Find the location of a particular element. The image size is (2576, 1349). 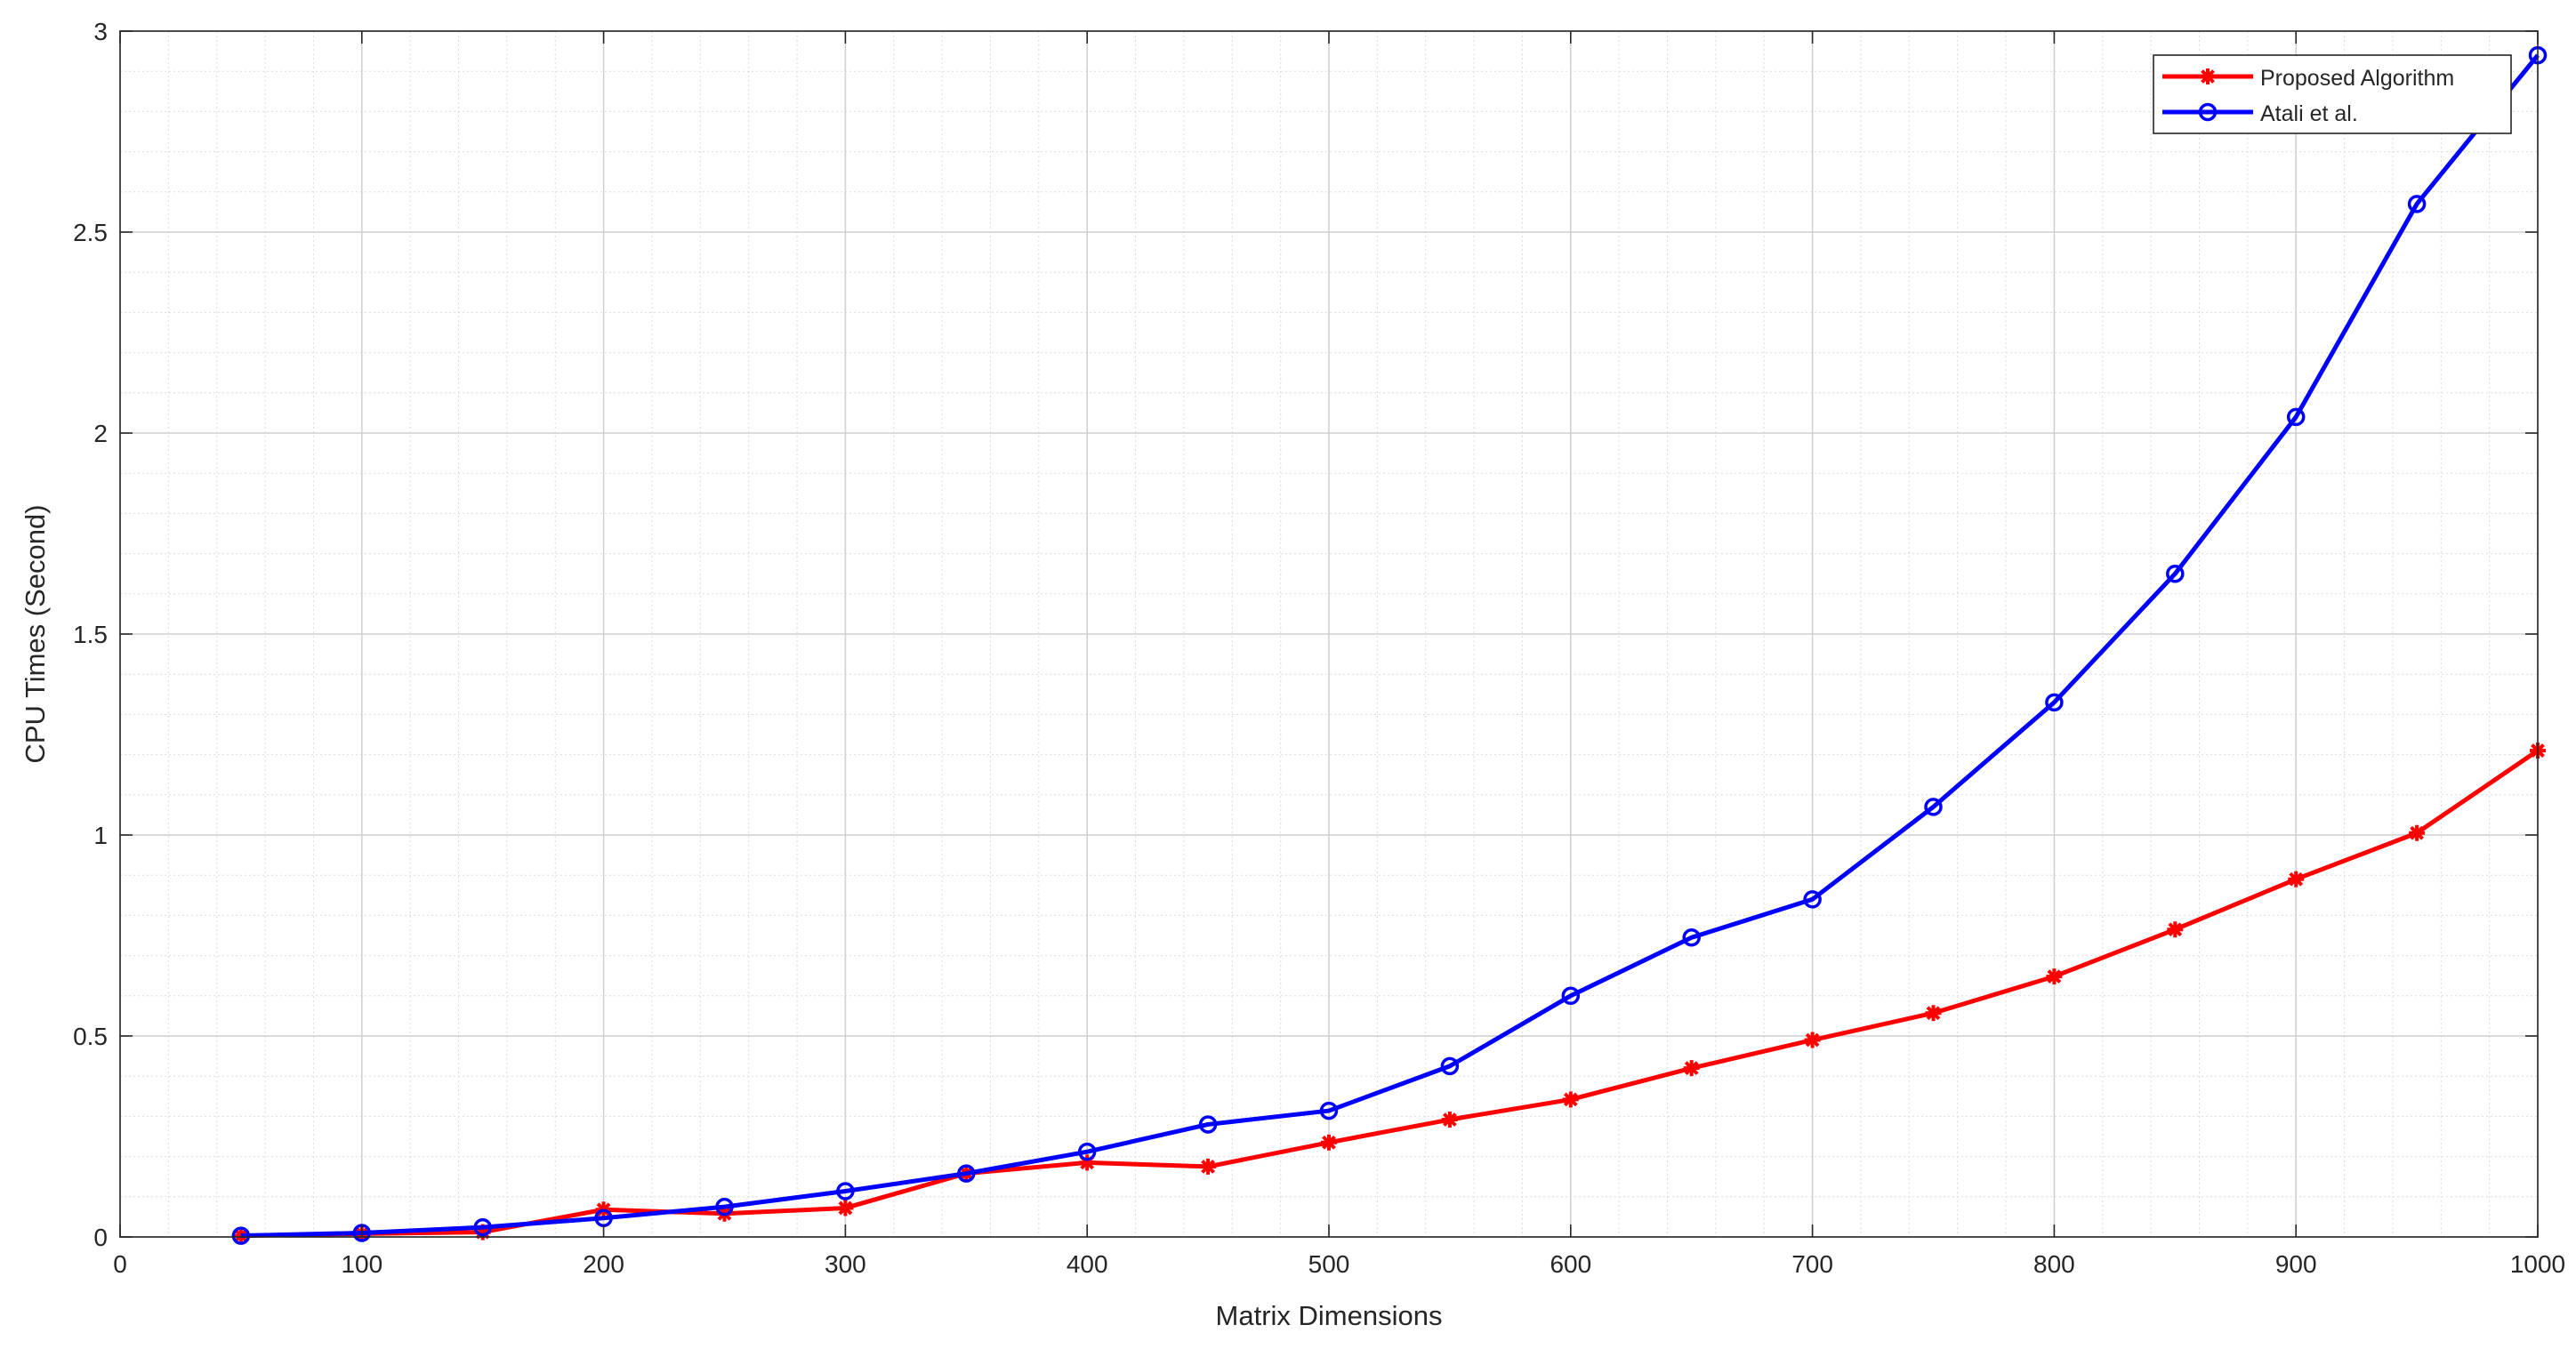

x-tick-label: 600 is located at coordinates (1570, 1264).